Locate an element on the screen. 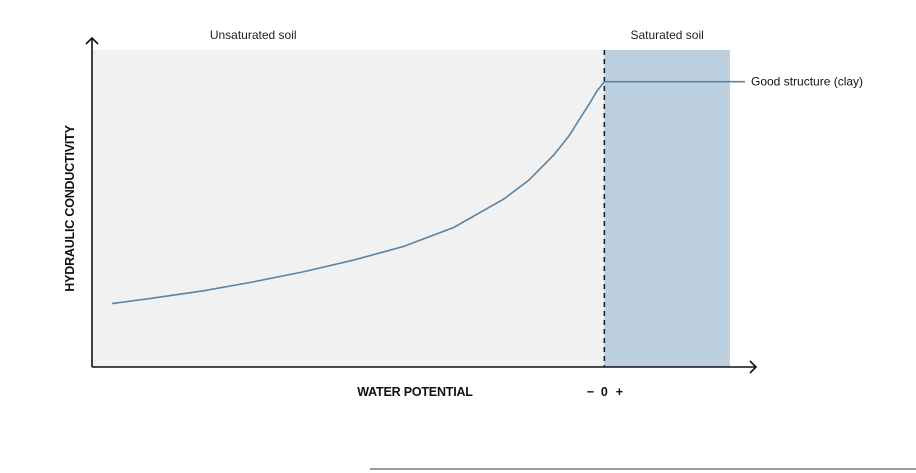  saturated-region-label: Saturated soil is located at coordinates (666, 35).